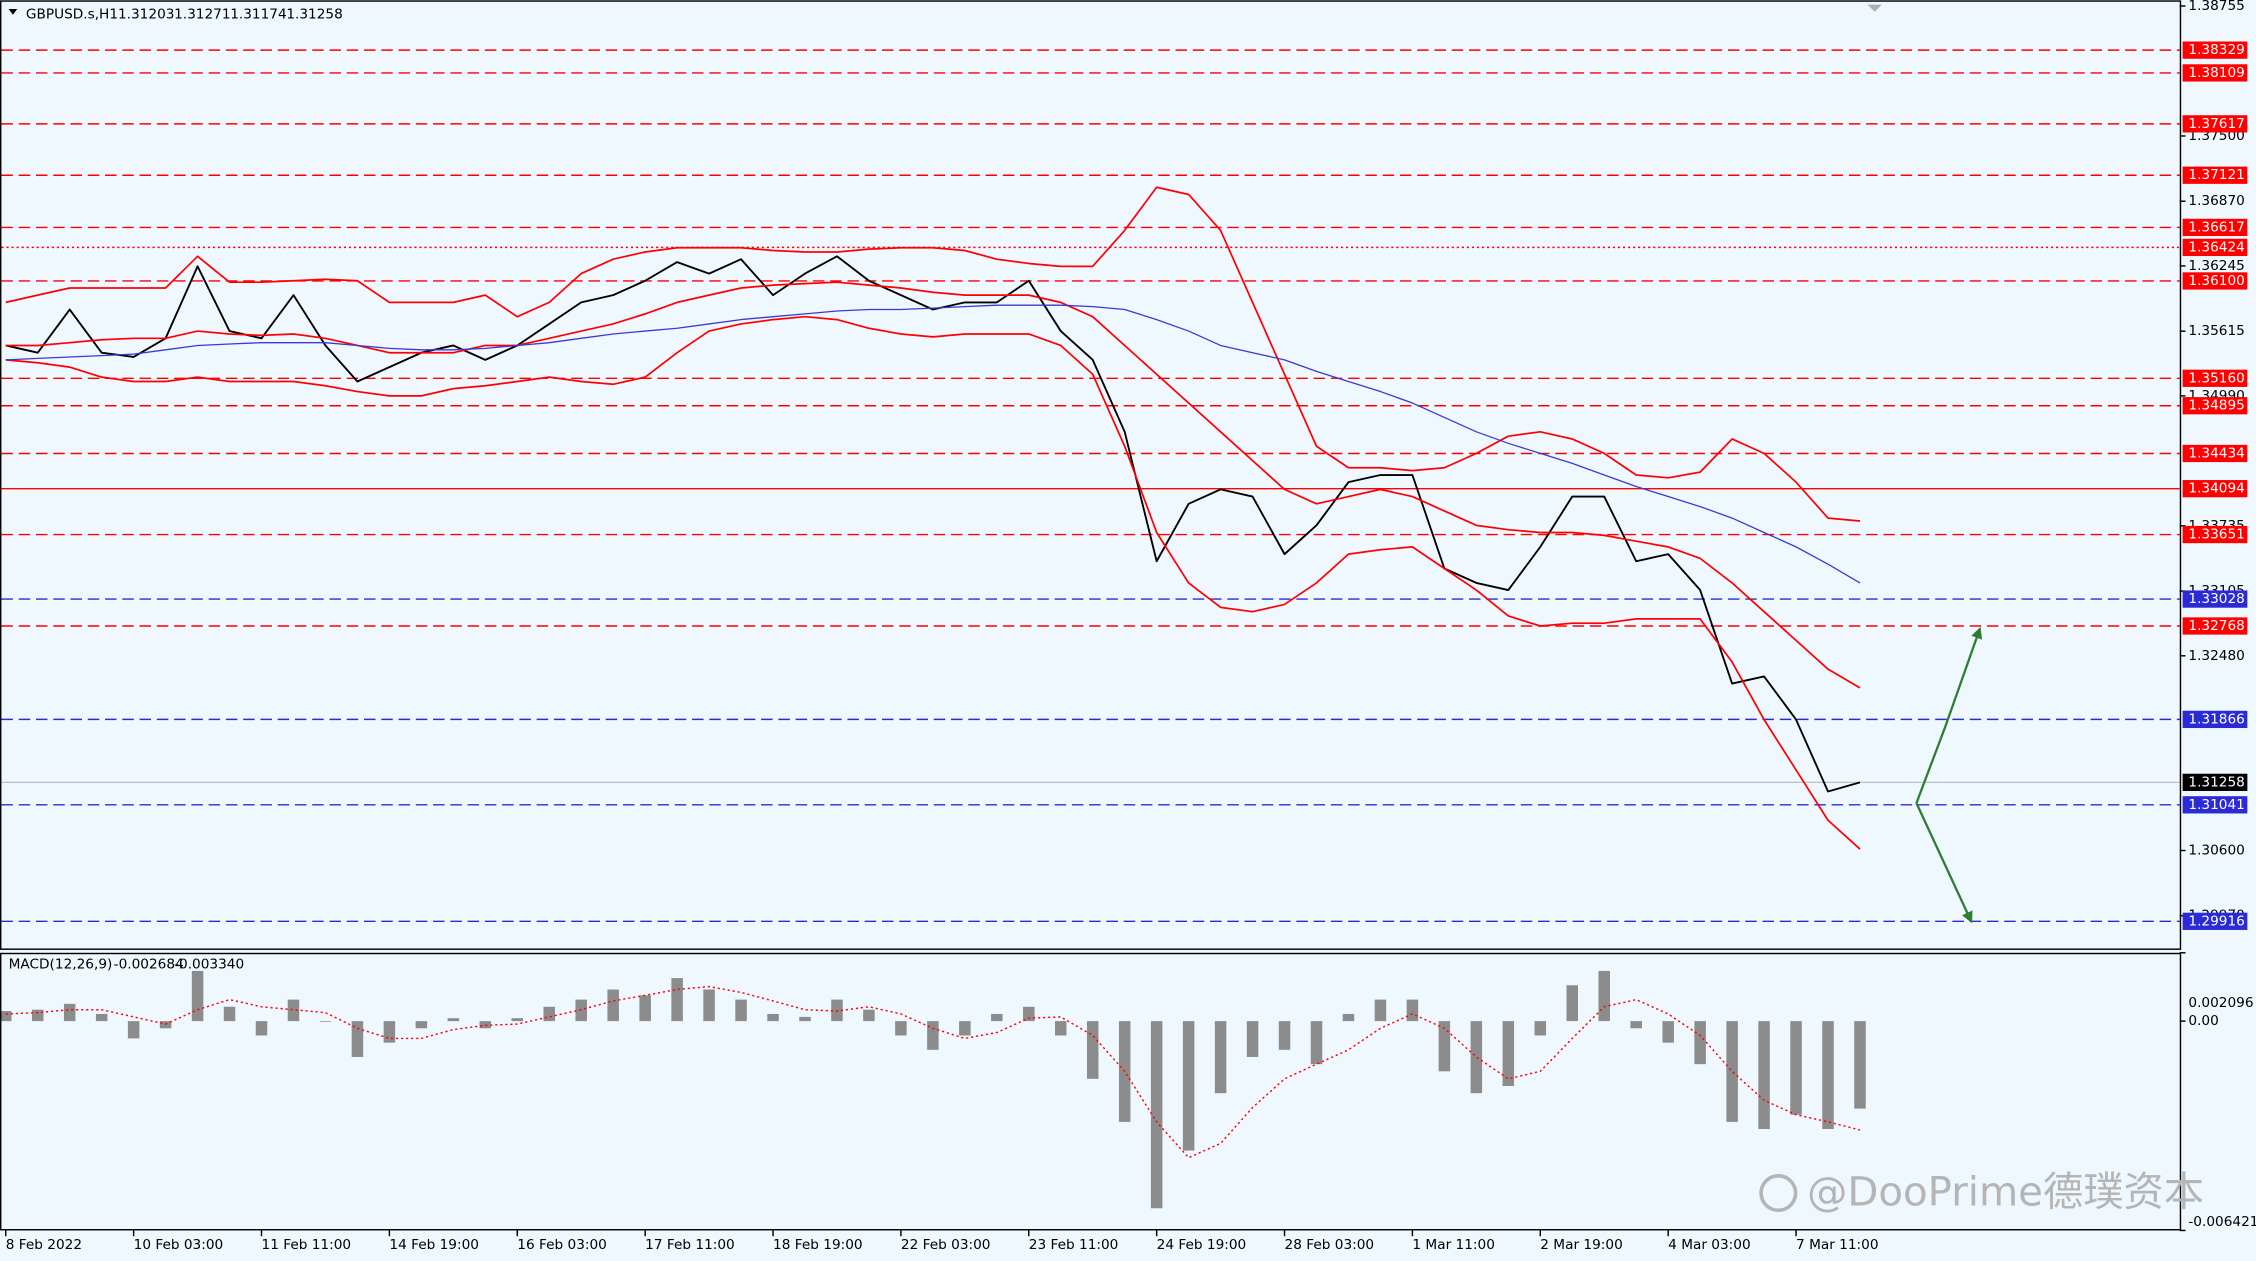  I want to click on y-tick-label: 1.38755, so click(2216, 7).